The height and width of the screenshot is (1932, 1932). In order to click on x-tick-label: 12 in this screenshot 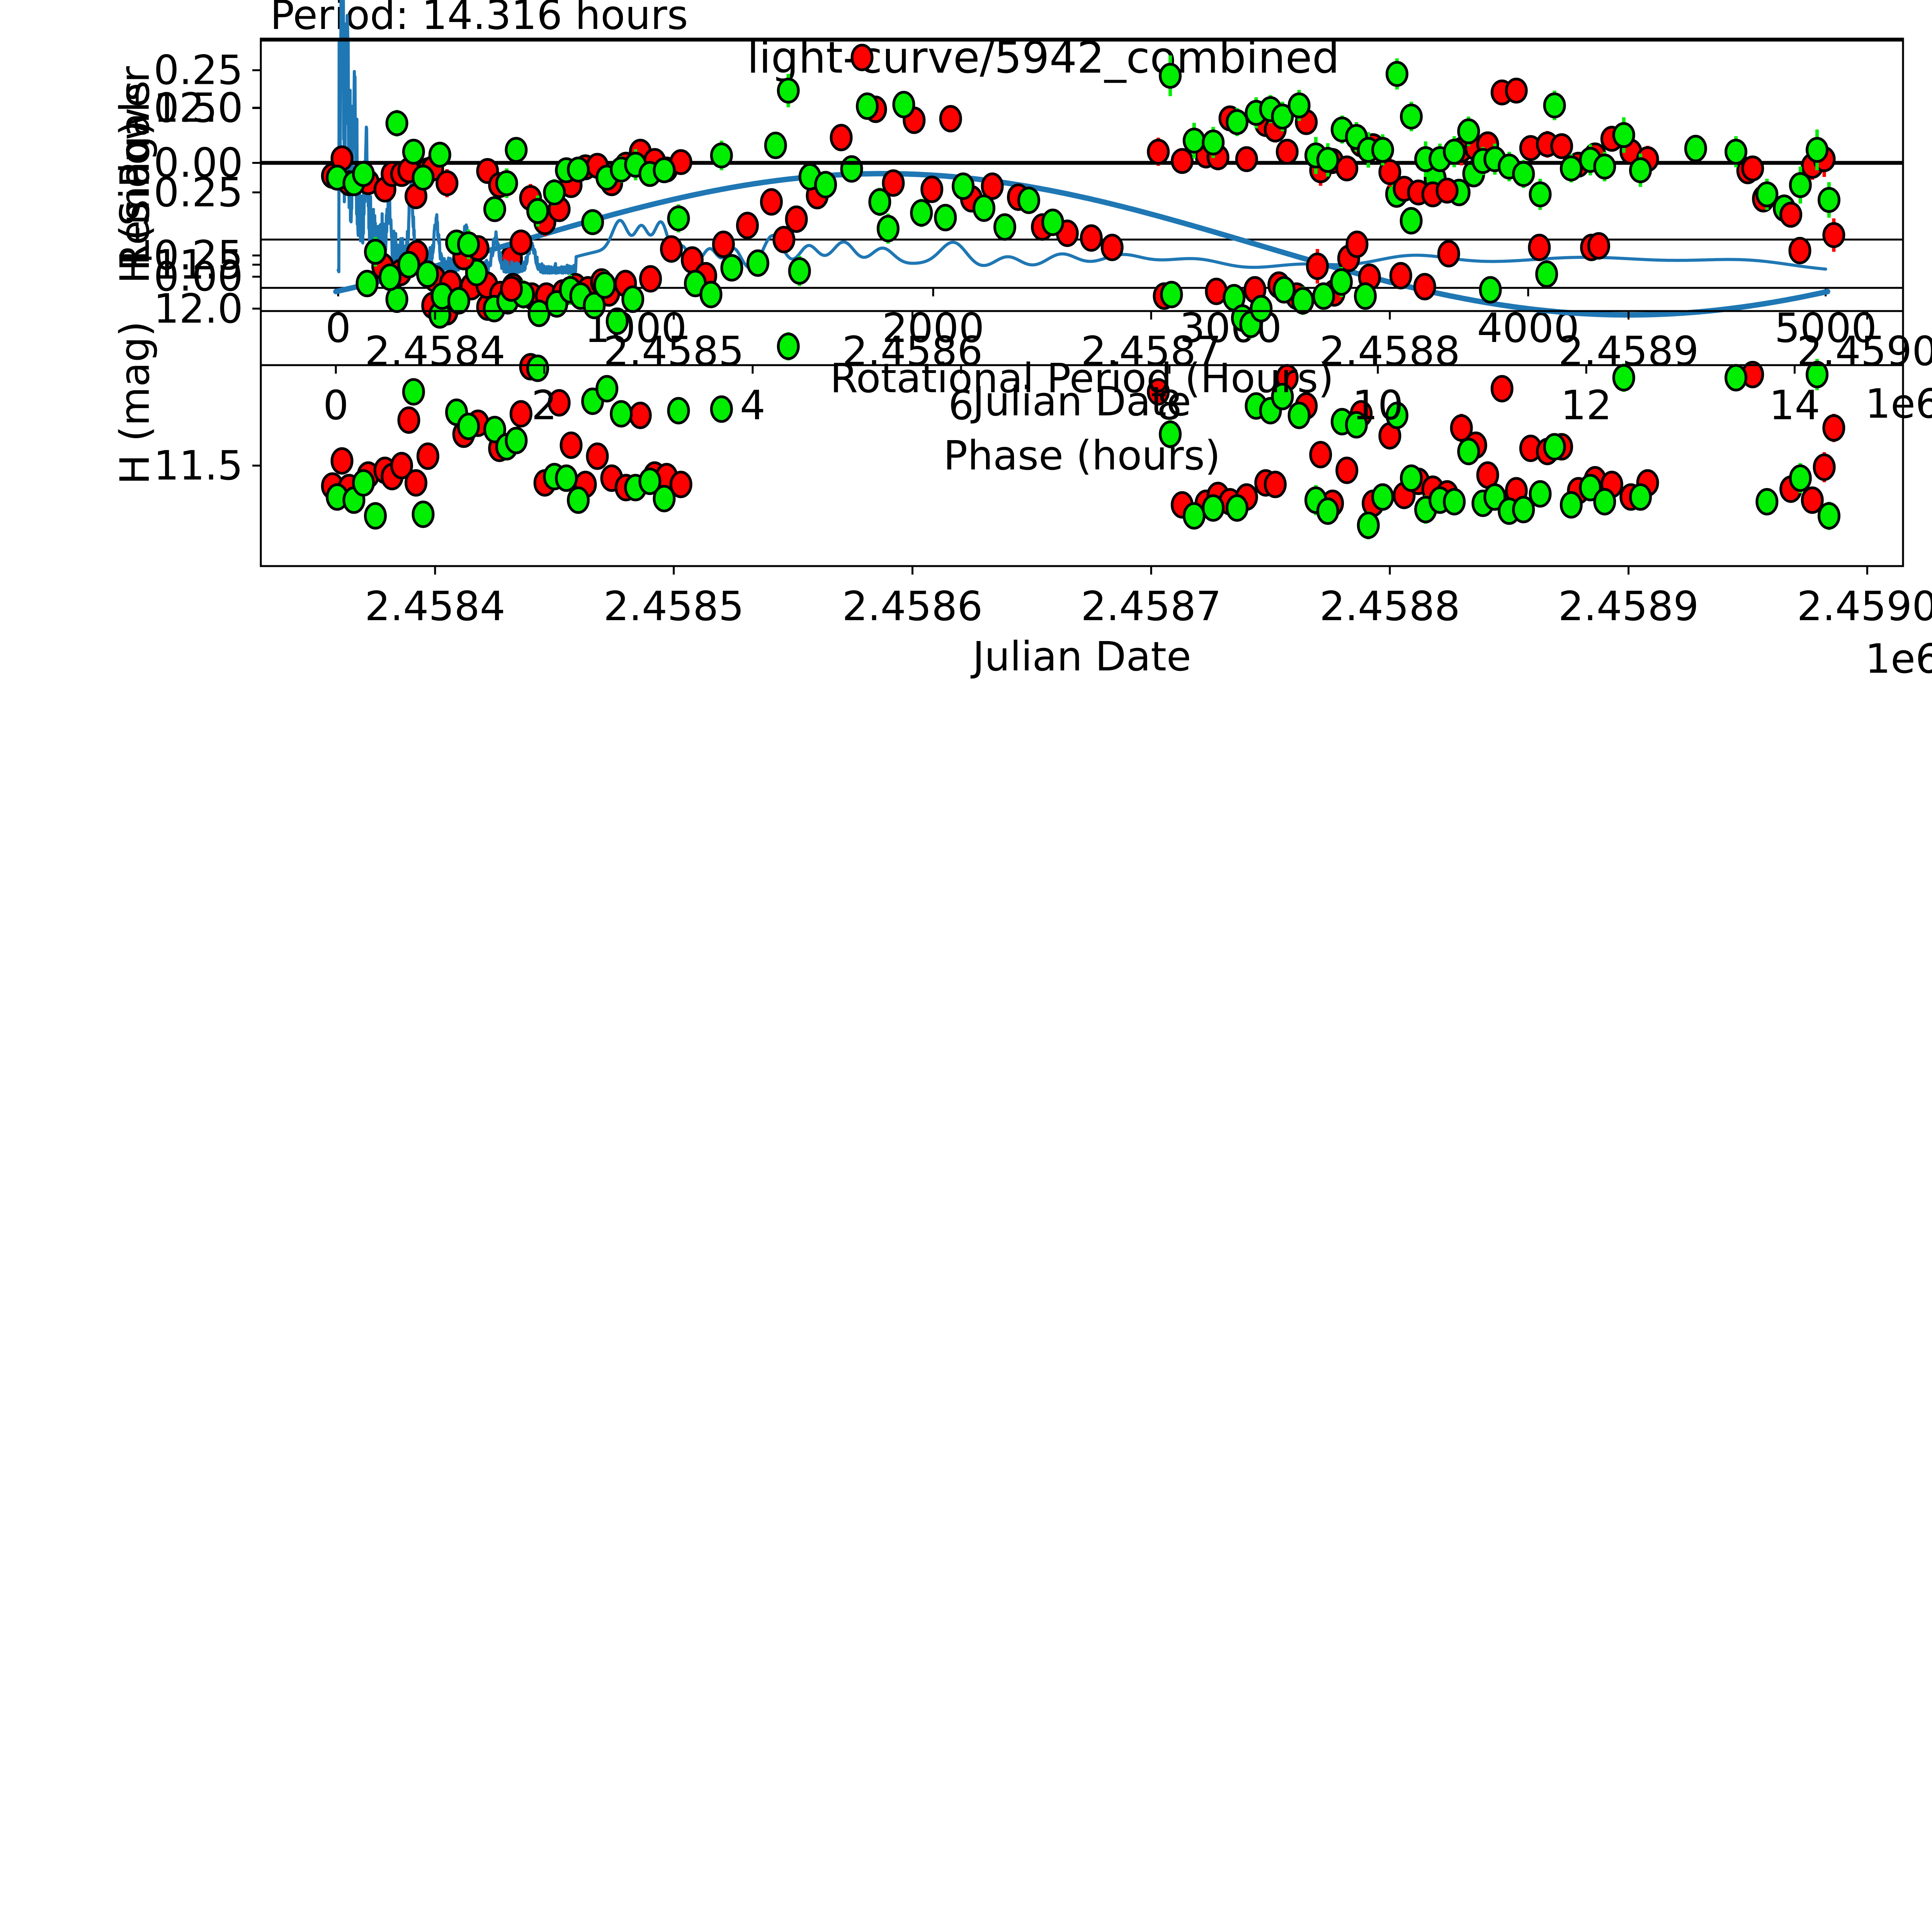, I will do `click(1586, 406)`.